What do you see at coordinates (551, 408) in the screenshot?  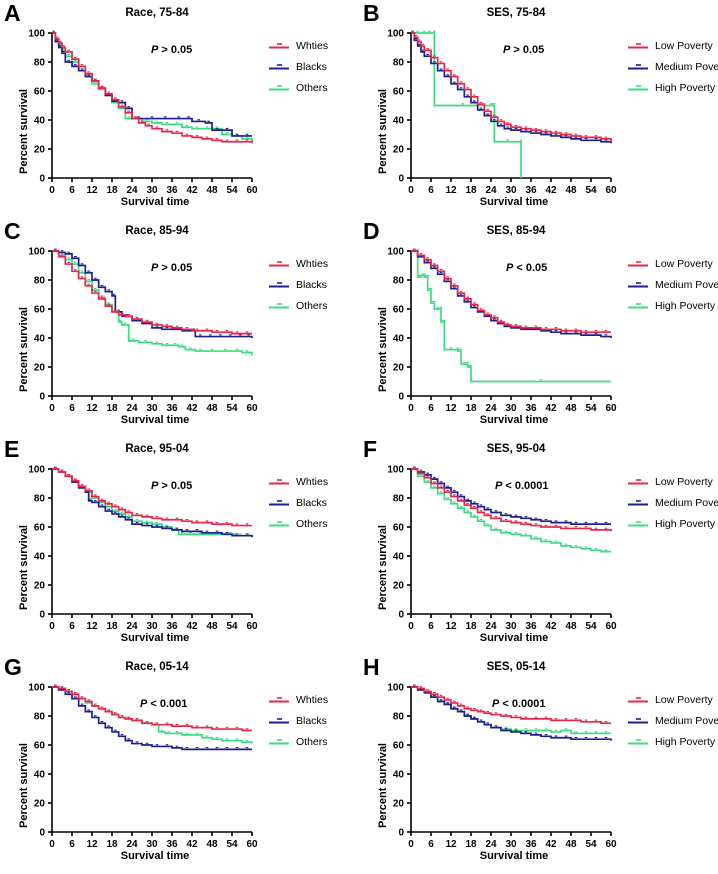 I see `svg-text: 42` at bounding box center [551, 408].